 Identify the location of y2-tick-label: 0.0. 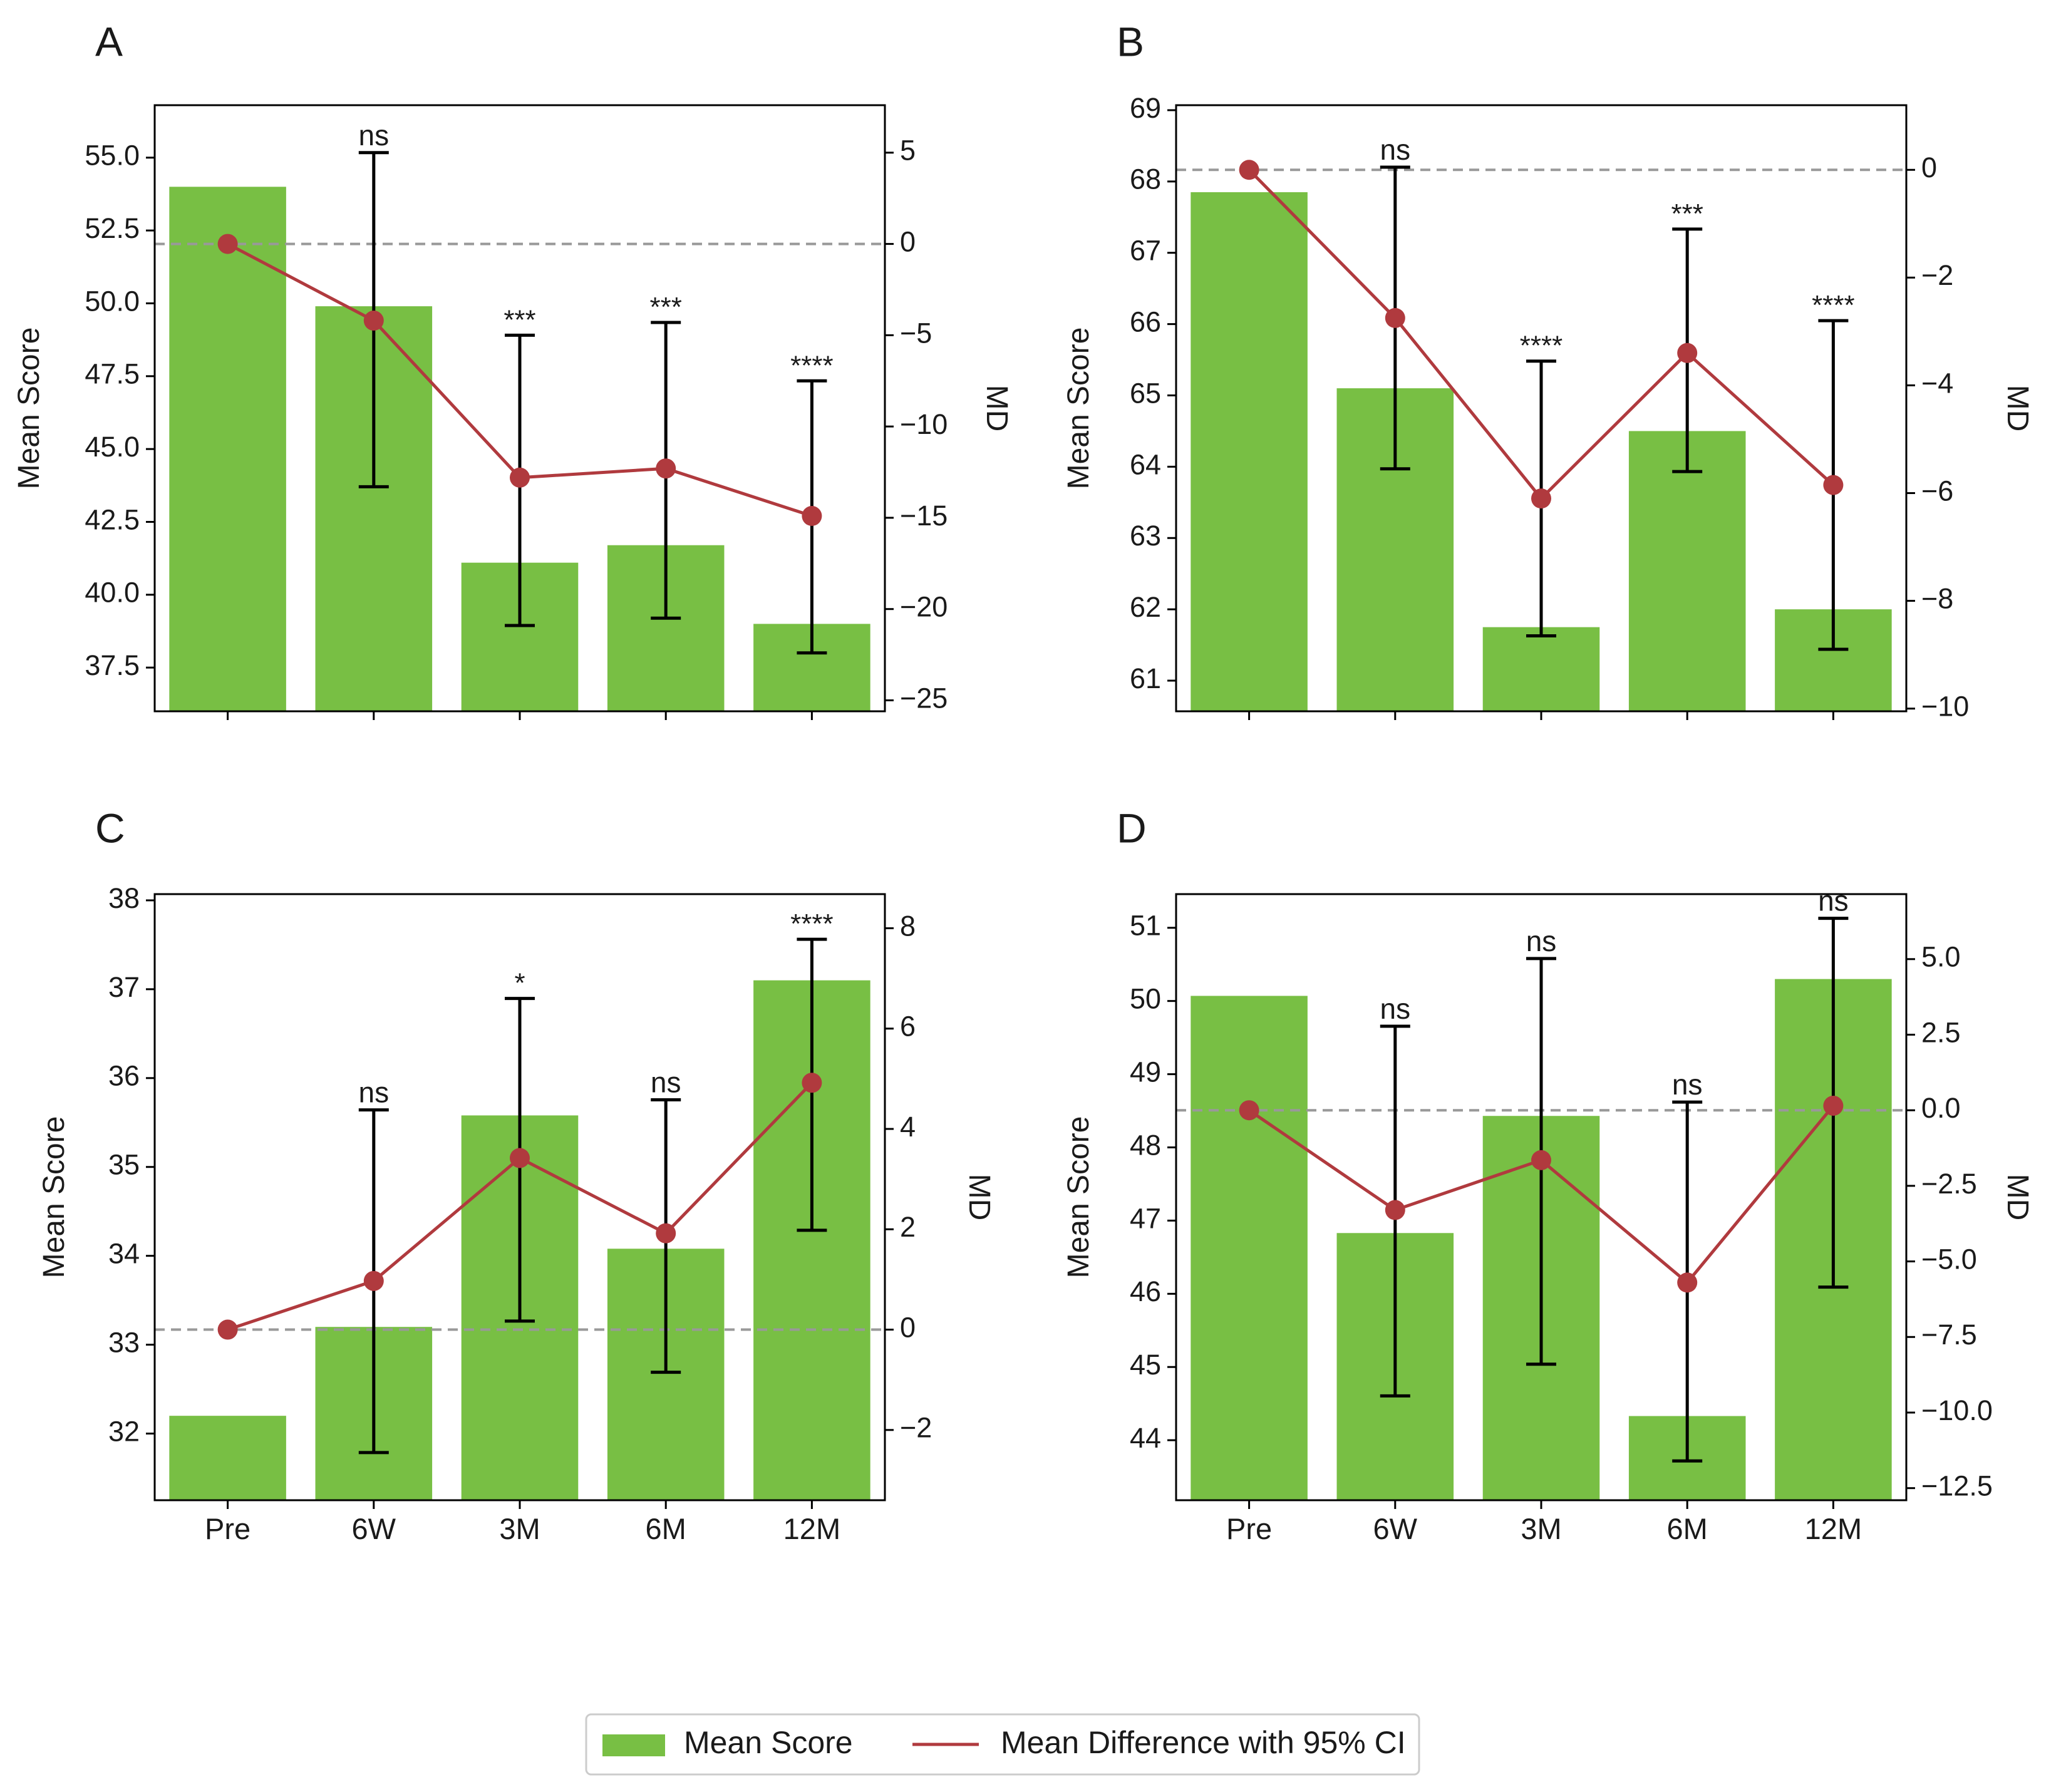
(1941, 1108).